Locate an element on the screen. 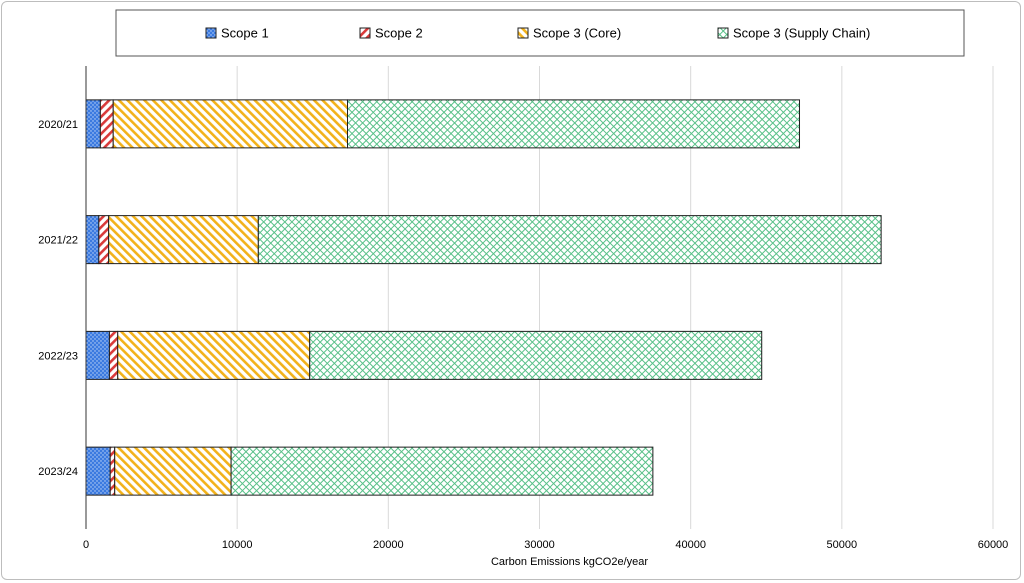  x-tick-label: 60000 is located at coordinates (993, 545).